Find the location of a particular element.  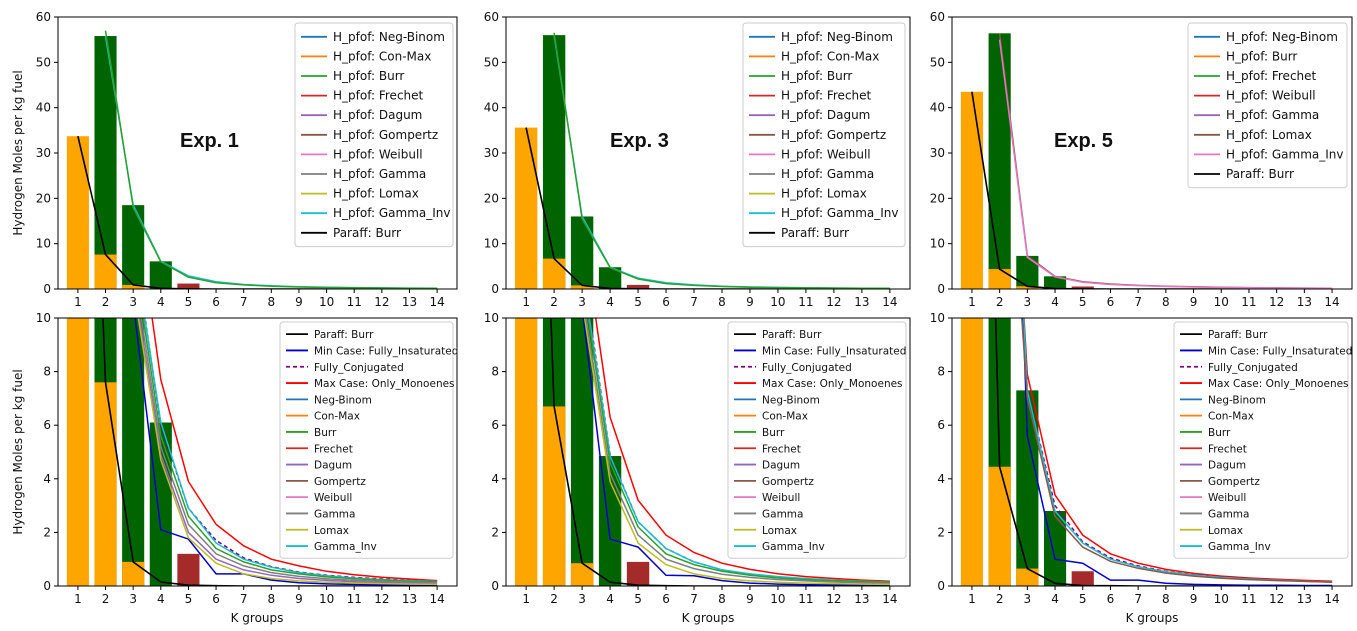

y-tick-label: 6 is located at coordinates (495, 425).